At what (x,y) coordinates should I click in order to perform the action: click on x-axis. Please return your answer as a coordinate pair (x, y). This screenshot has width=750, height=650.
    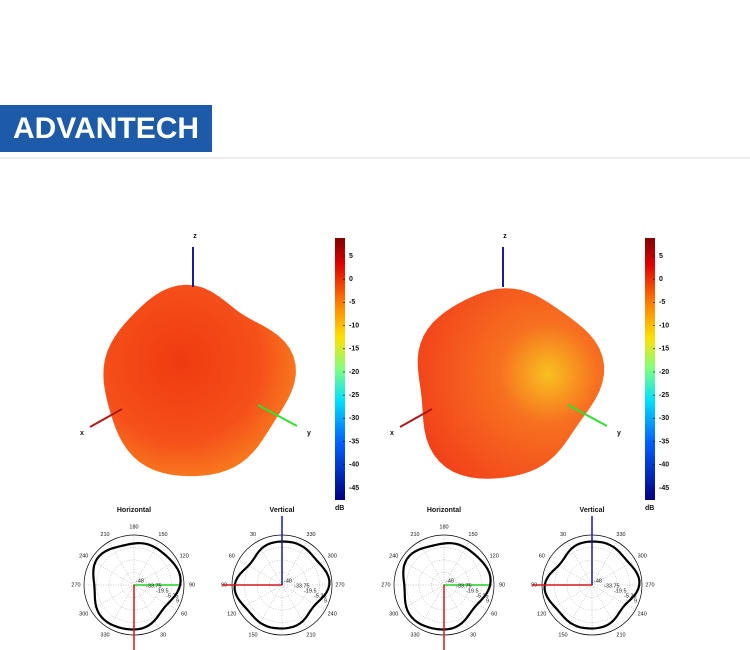
    Looking at the image, I should click on (416, 418).